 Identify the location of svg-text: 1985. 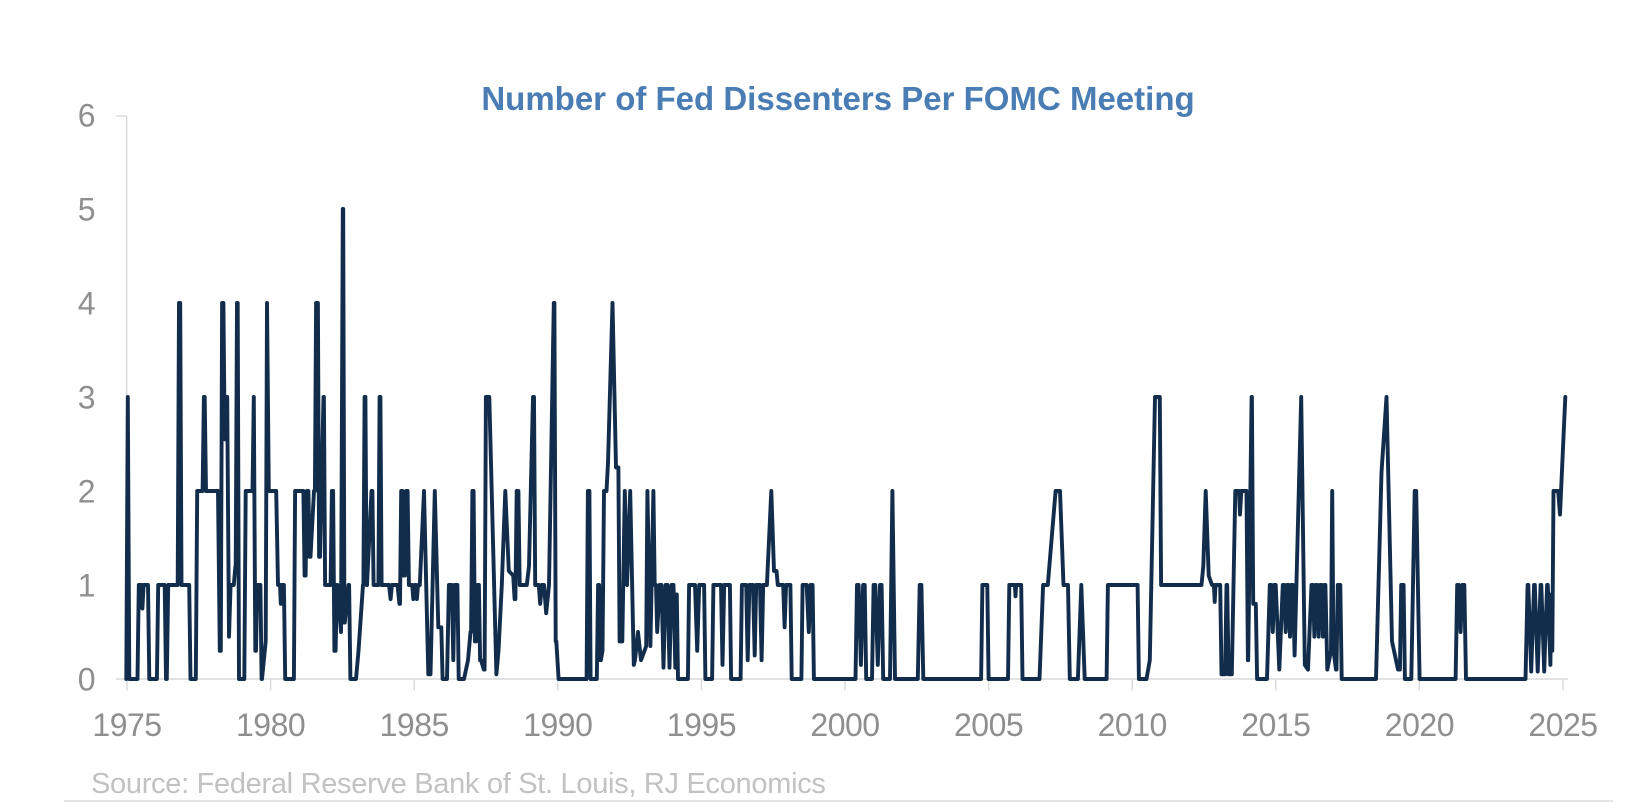
(414, 725).